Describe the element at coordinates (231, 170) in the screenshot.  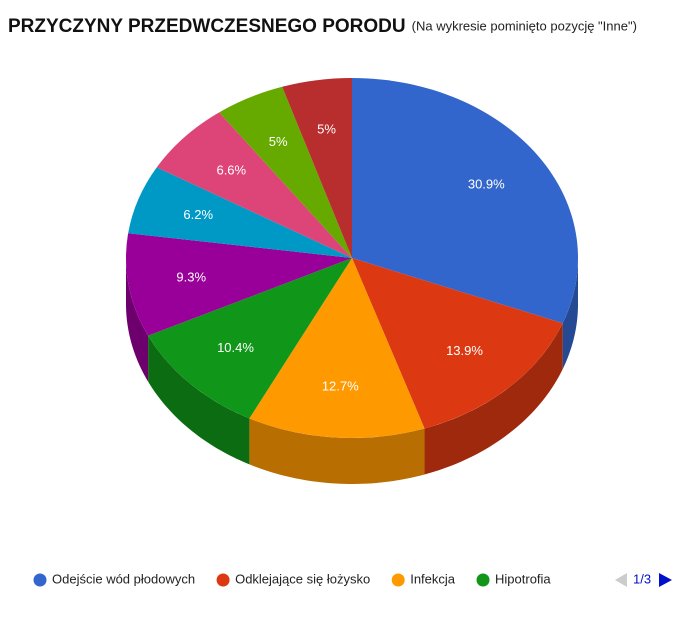
I see `data-label: 6.6%` at that location.